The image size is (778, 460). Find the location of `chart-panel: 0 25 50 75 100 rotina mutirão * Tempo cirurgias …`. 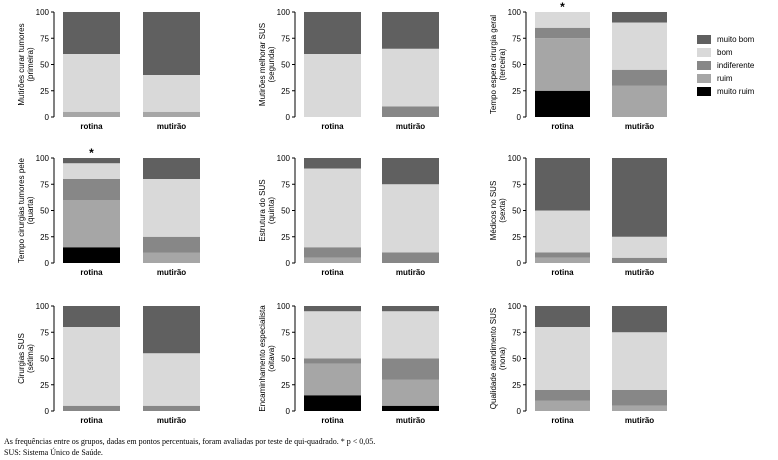

chart-panel: 0 25 50 75 100 rotina mutirão * Tempo cirurgias … is located at coordinates (108, 211).